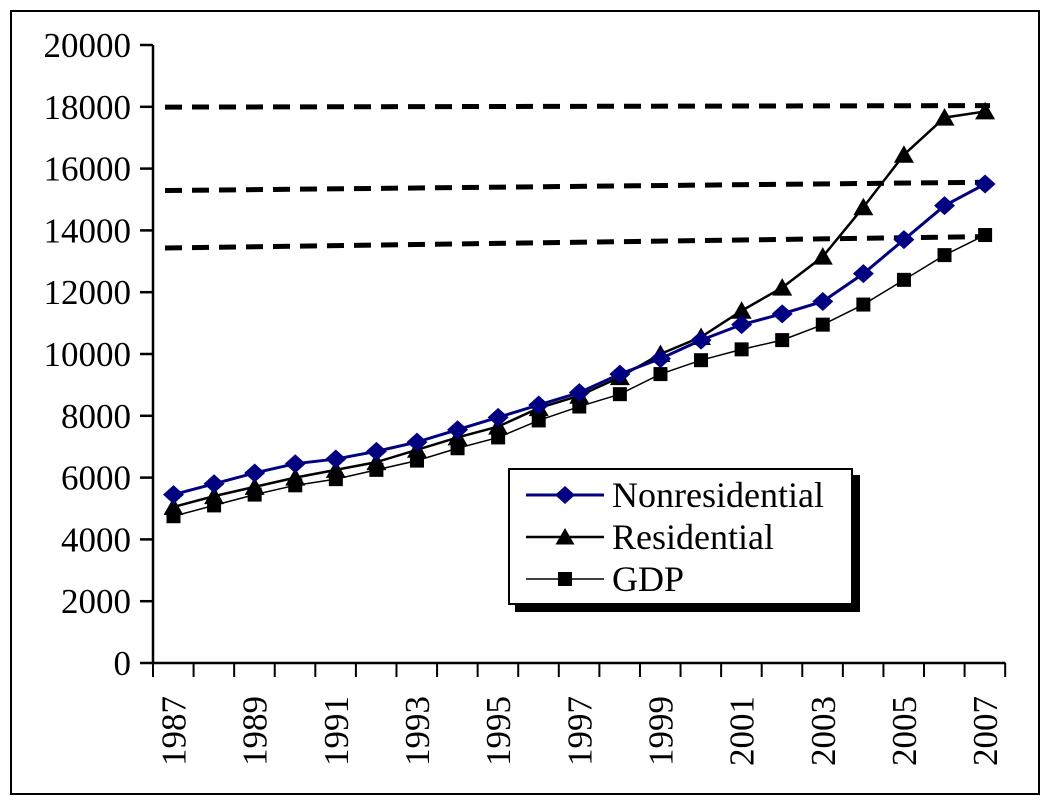 This screenshot has height=805, width=1050. Describe the element at coordinates (88, 107) in the screenshot. I see `y-tick-label: 18000` at that location.